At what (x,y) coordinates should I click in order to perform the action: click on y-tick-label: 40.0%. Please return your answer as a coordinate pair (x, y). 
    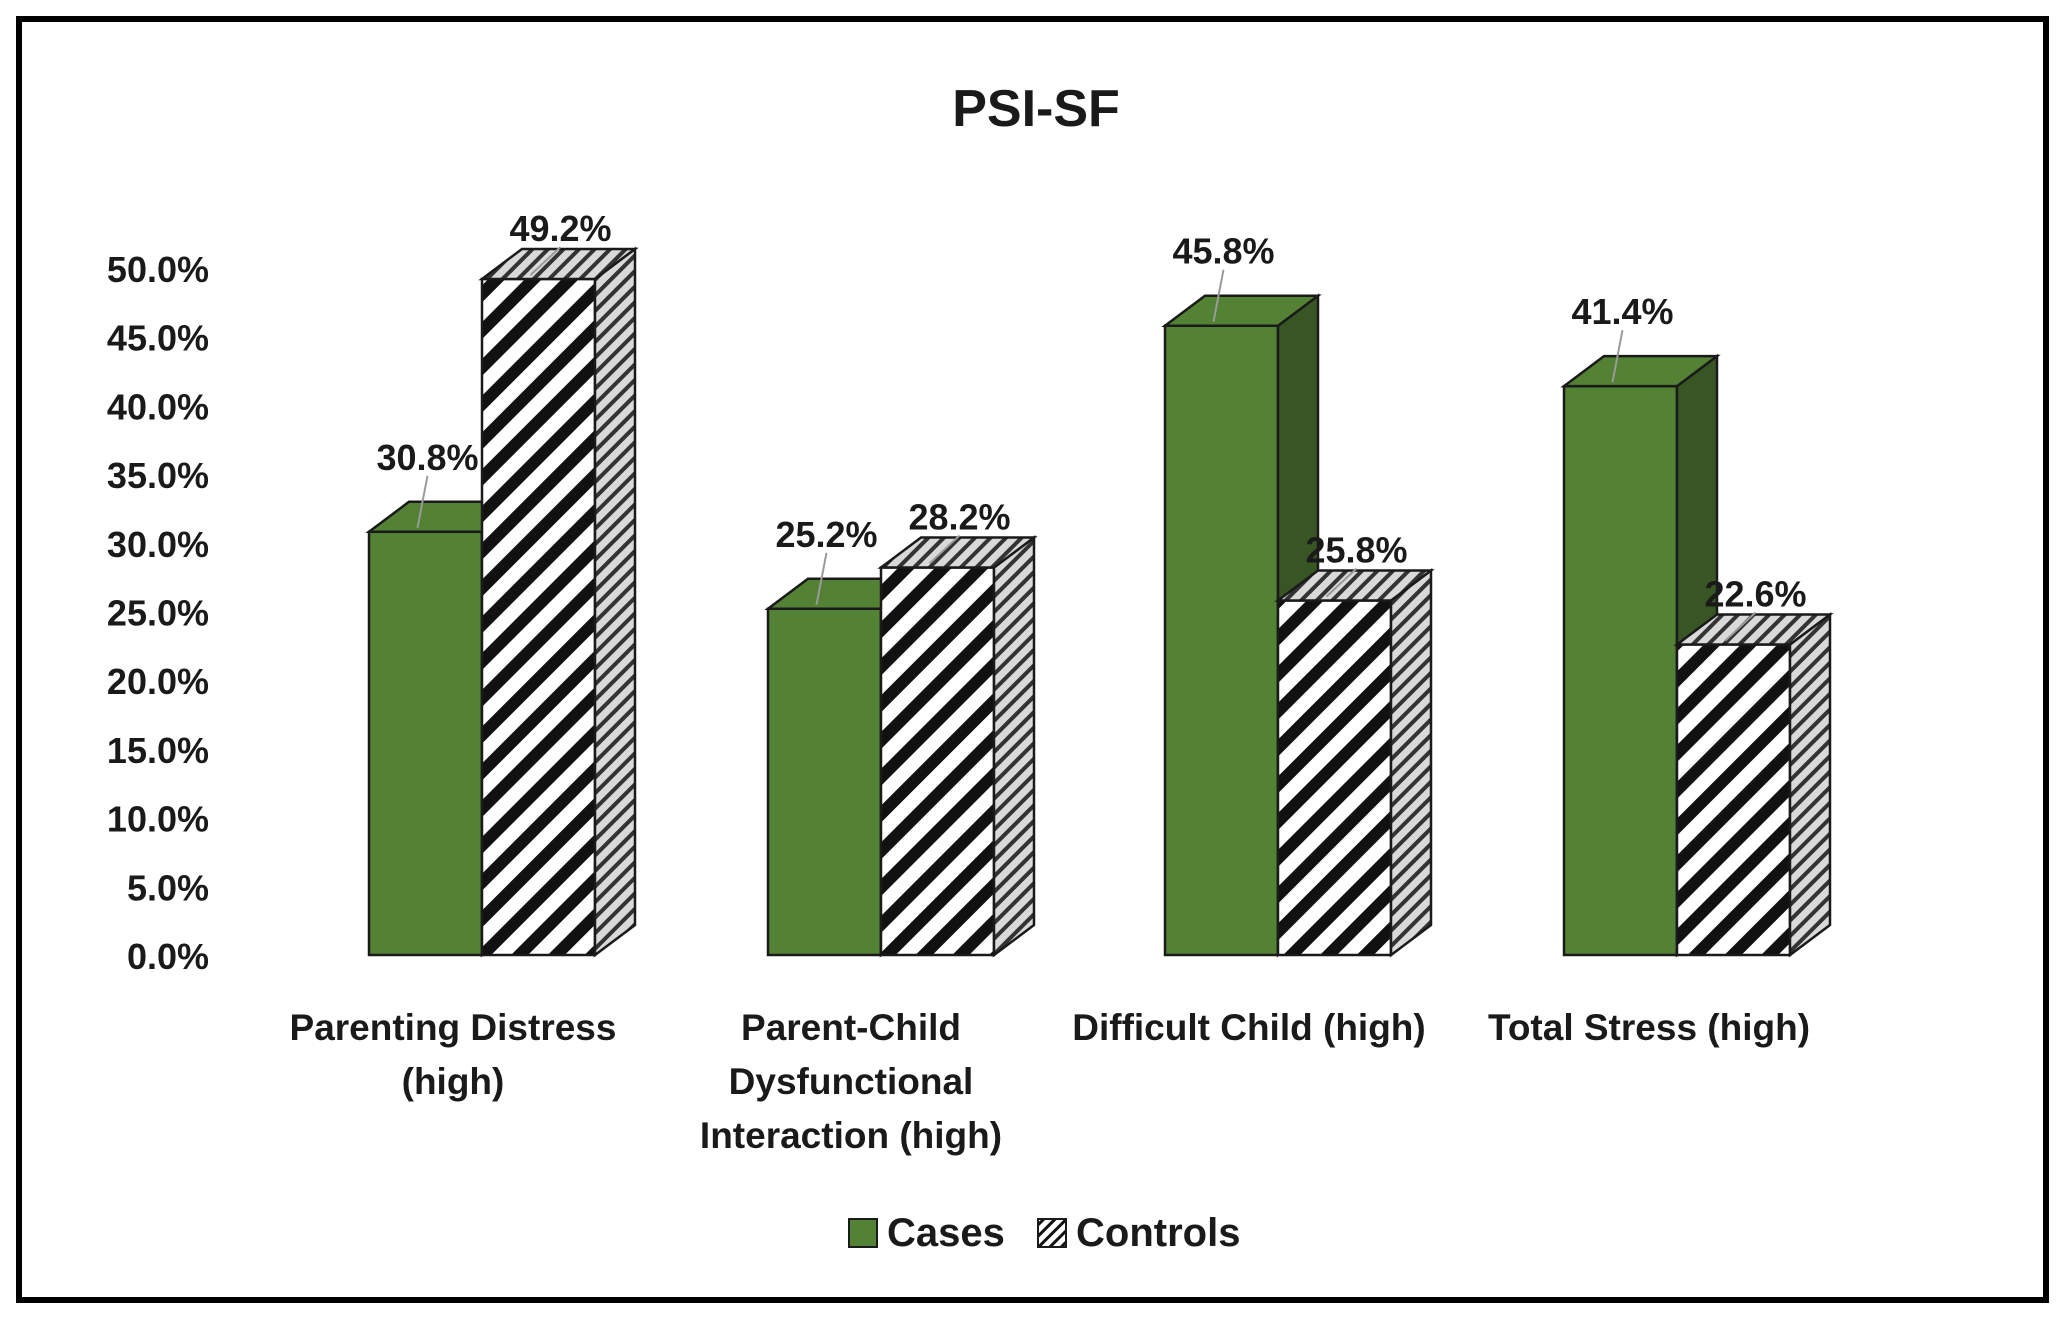
    Looking at the image, I should click on (158, 406).